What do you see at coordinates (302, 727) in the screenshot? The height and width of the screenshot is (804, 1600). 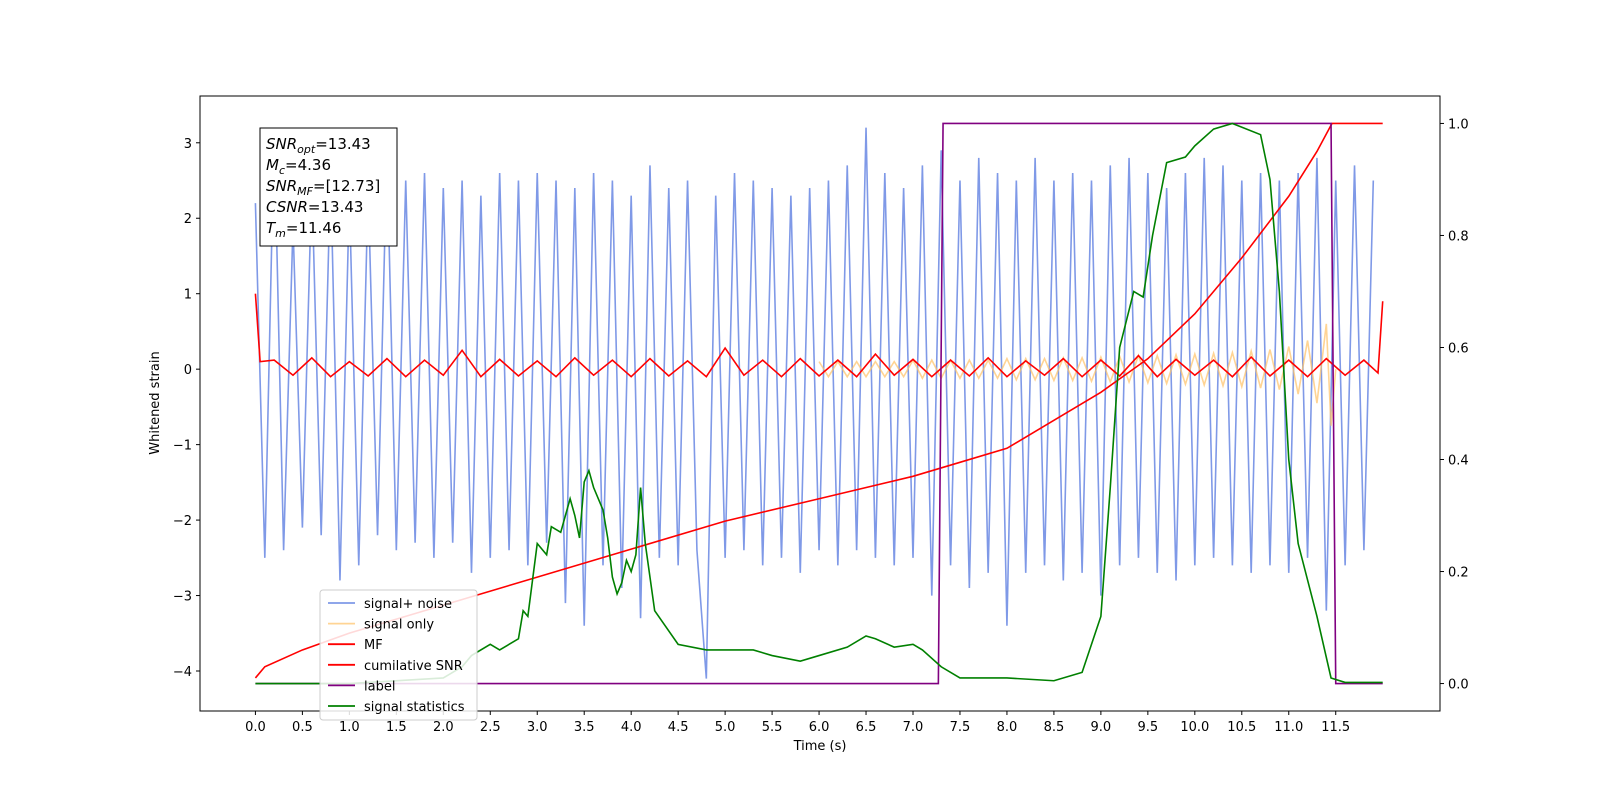 I see `x-tick-label: 0.5` at bounding box center [302, 727].